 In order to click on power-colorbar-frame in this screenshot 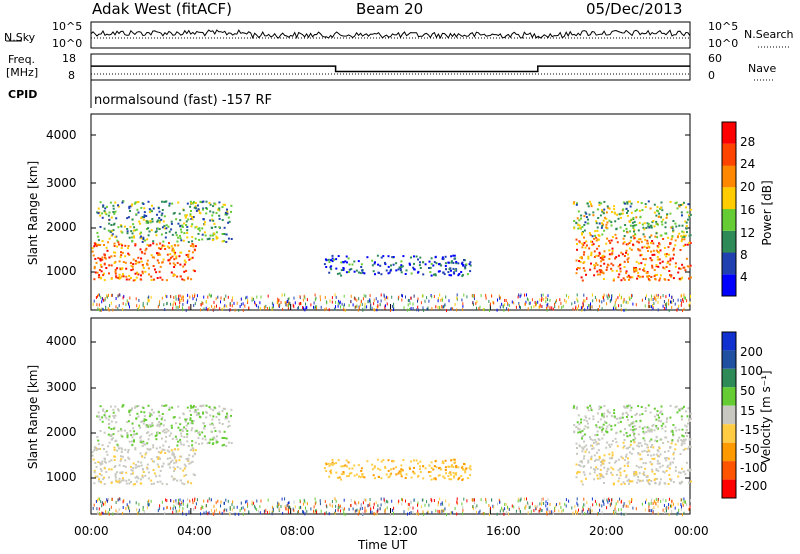, I will do `click(729, 209)`.